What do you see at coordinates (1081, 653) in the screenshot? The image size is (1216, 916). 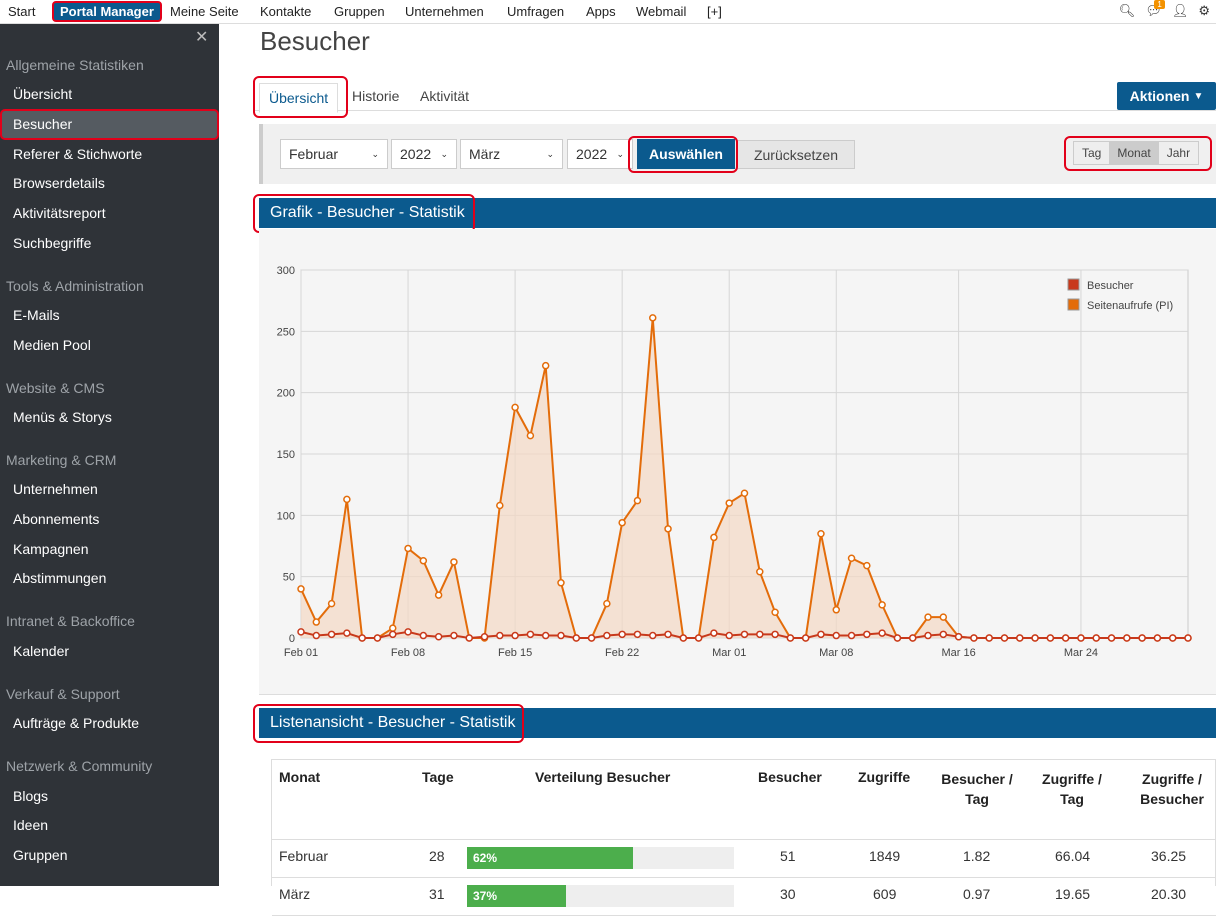 I see `x-tick-label: Mar 24` at bounding box center [1081, 653].